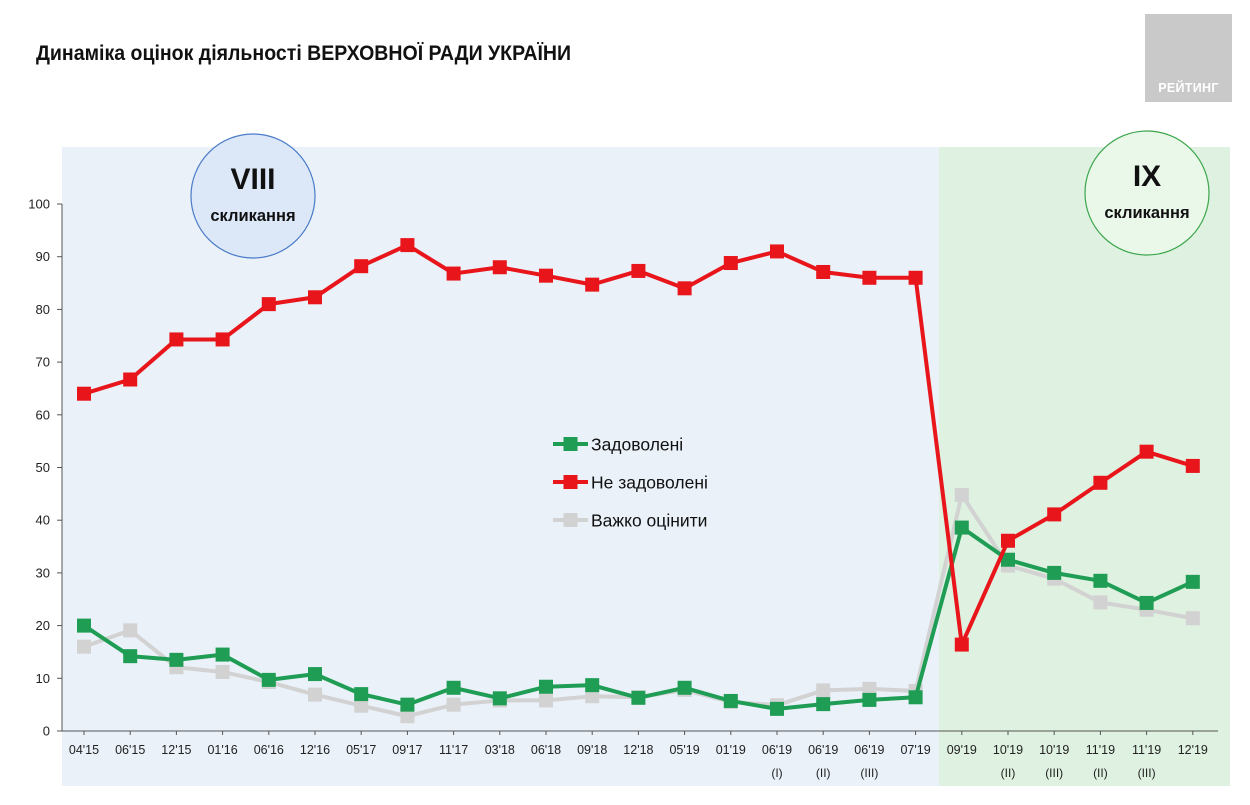 This screenshot has height=805, width=1250. Describe the element at coordinates (252, 179) in the screenshot. I see `period-viii-badge-numeral: VIII` at that location.